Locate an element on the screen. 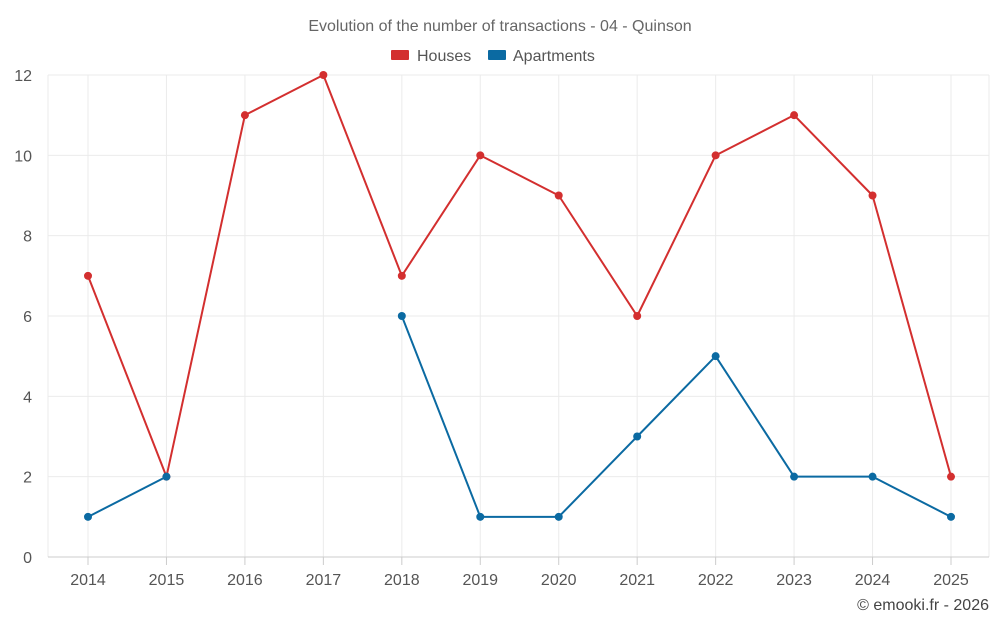 This screenshot has width=1000, height=625. legend-item-houses: Houses is located at coordinates (431, 56).